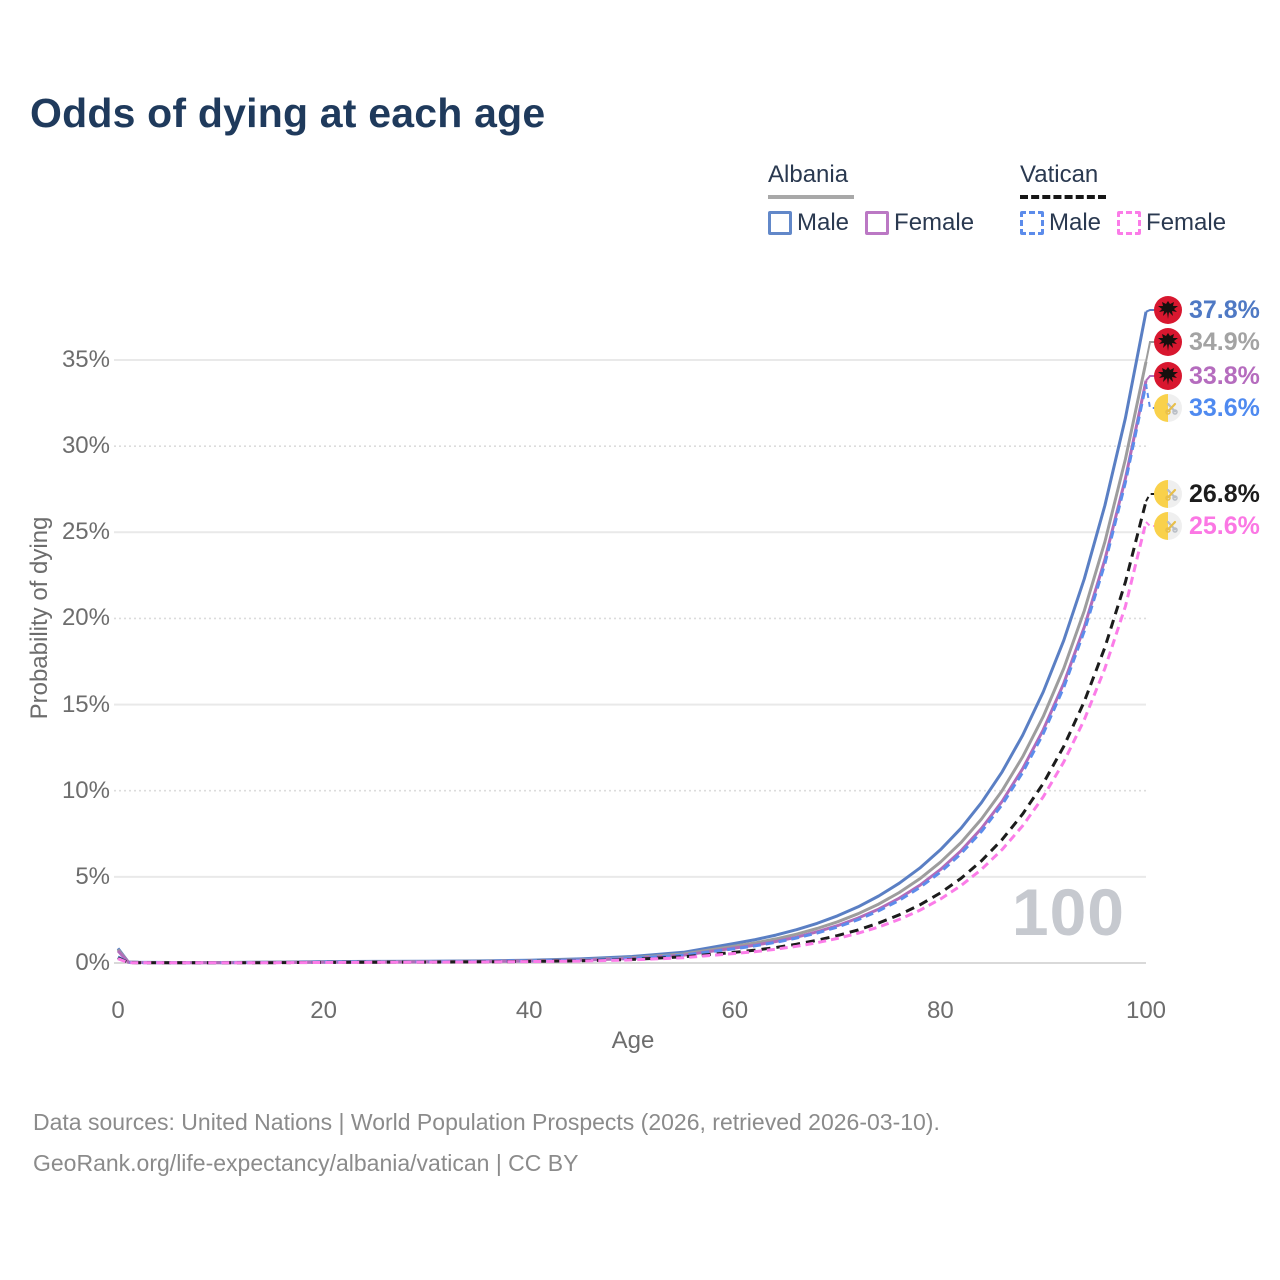 This screenshot has width=1280, height=1280. I want to click on legend-item-albania-male: Male, so click(808, 223).